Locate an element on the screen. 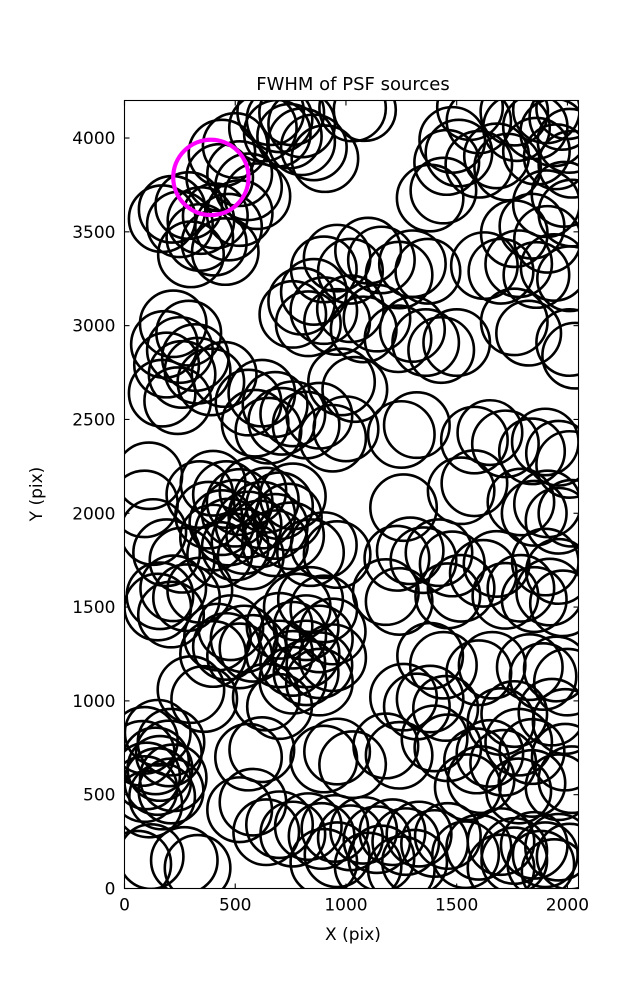  y-tick-label: 3000 is located at coordinates (93, 327).